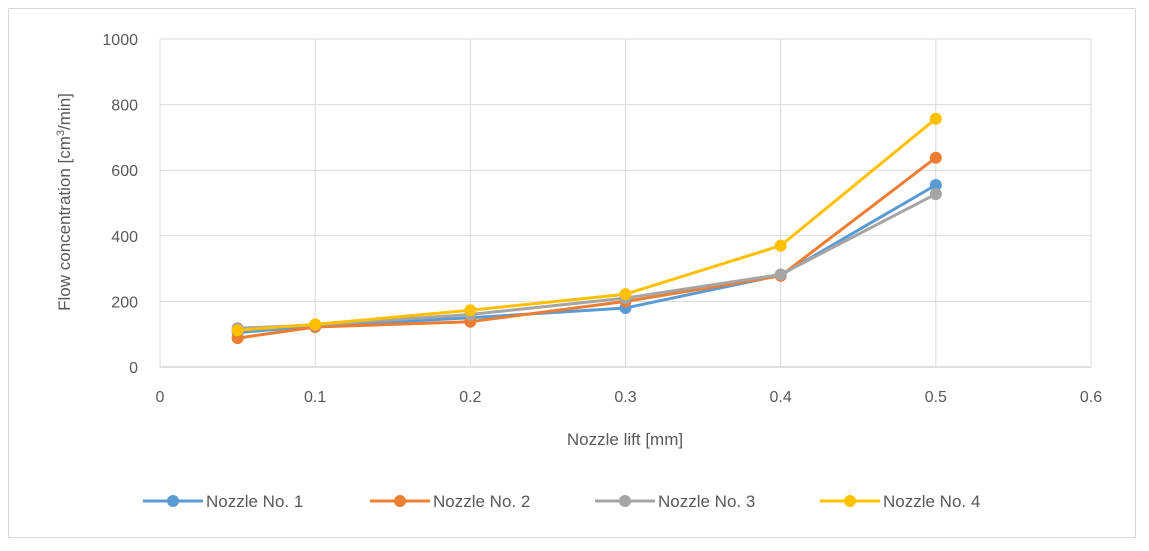  What do you see at coordinates (781, 397) in the screenshot?
I see `x-tick-label: 0.4` at bounding box center [781, 397].